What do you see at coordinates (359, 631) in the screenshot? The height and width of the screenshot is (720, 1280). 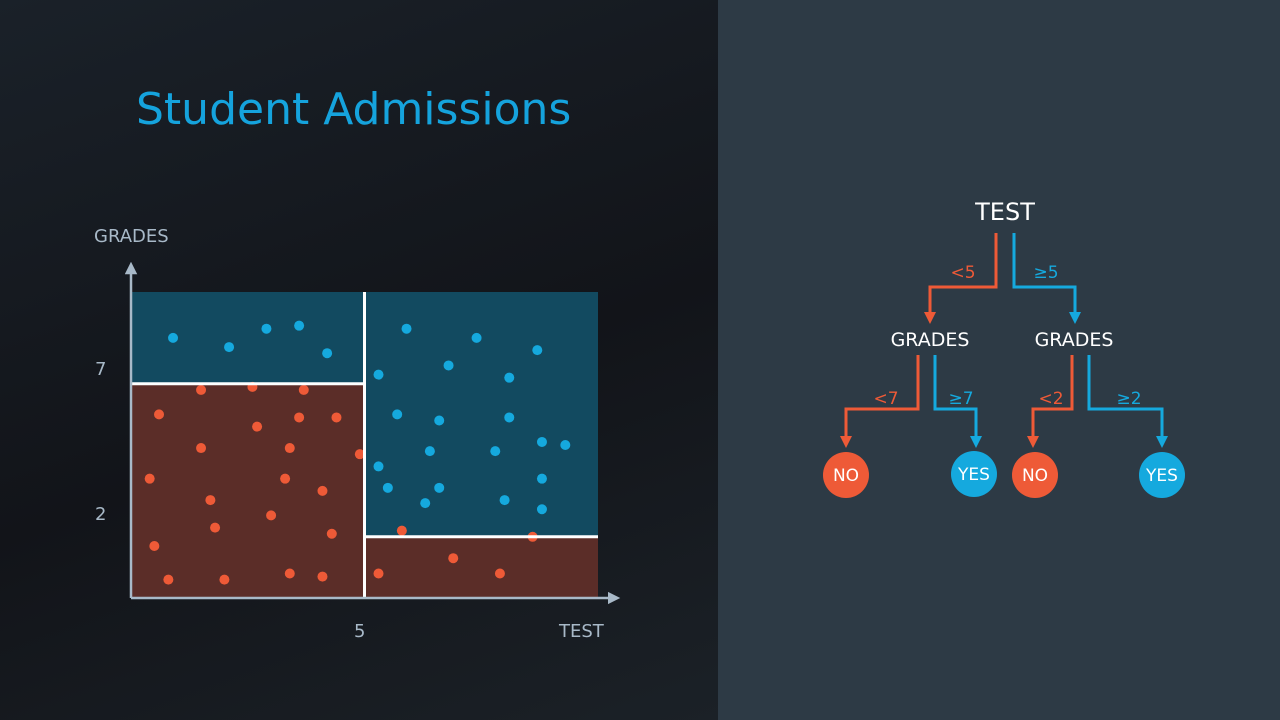 I see `x-tick-5: 5` at bounding box center [359, 631].